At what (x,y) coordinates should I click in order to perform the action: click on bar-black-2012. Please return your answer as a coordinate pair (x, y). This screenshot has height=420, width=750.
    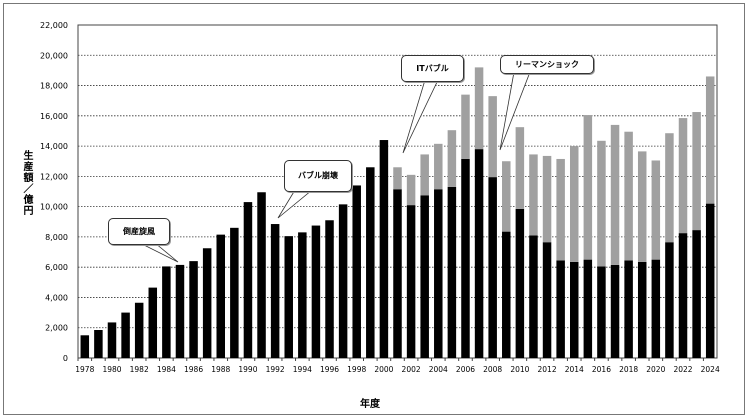
    Looking at the image, I should click on (547, 300).